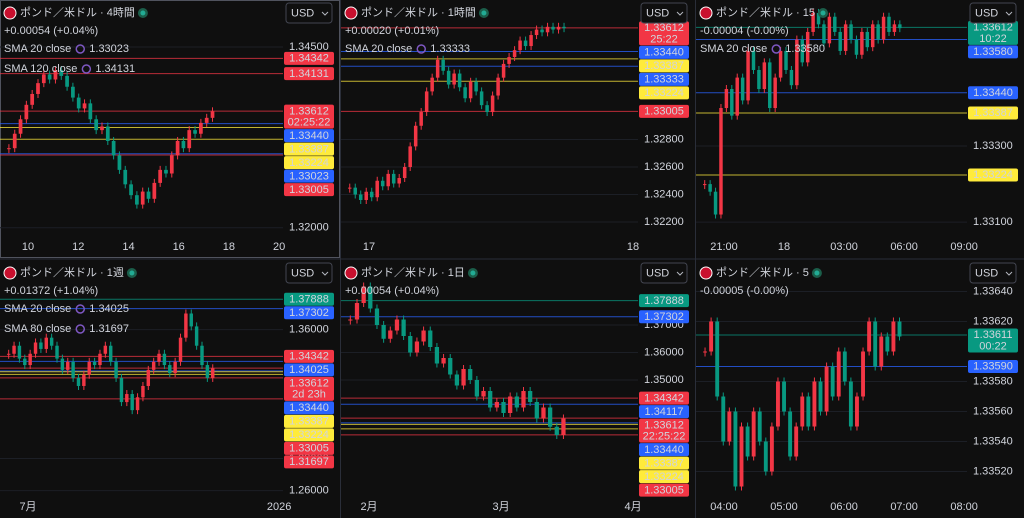  I want to click on symbol-title: ポンド／米ドル · 1日, so click(413, 272).